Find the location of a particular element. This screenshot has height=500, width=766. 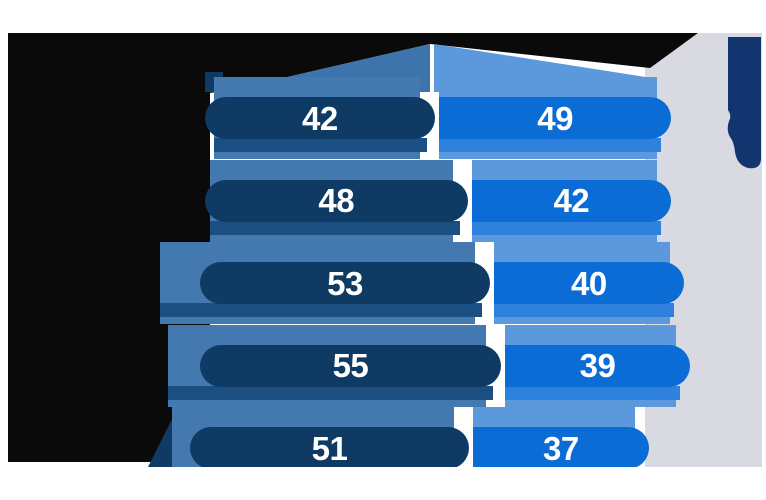

left-series-value-label: 42 is located at coordinates (320, 118).